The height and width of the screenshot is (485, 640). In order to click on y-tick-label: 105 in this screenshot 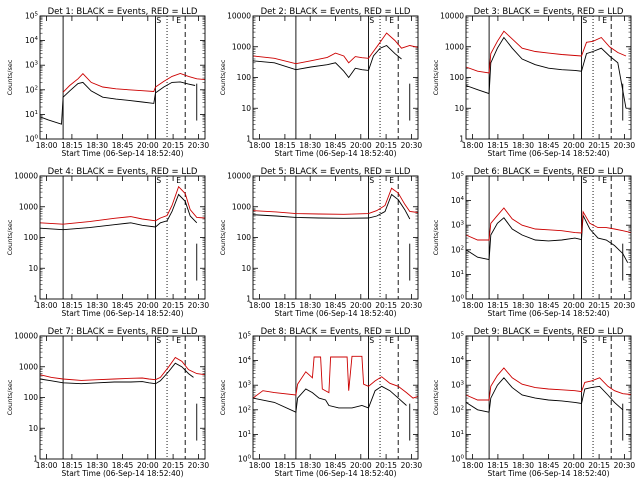, I will do `click(245, 336)`.